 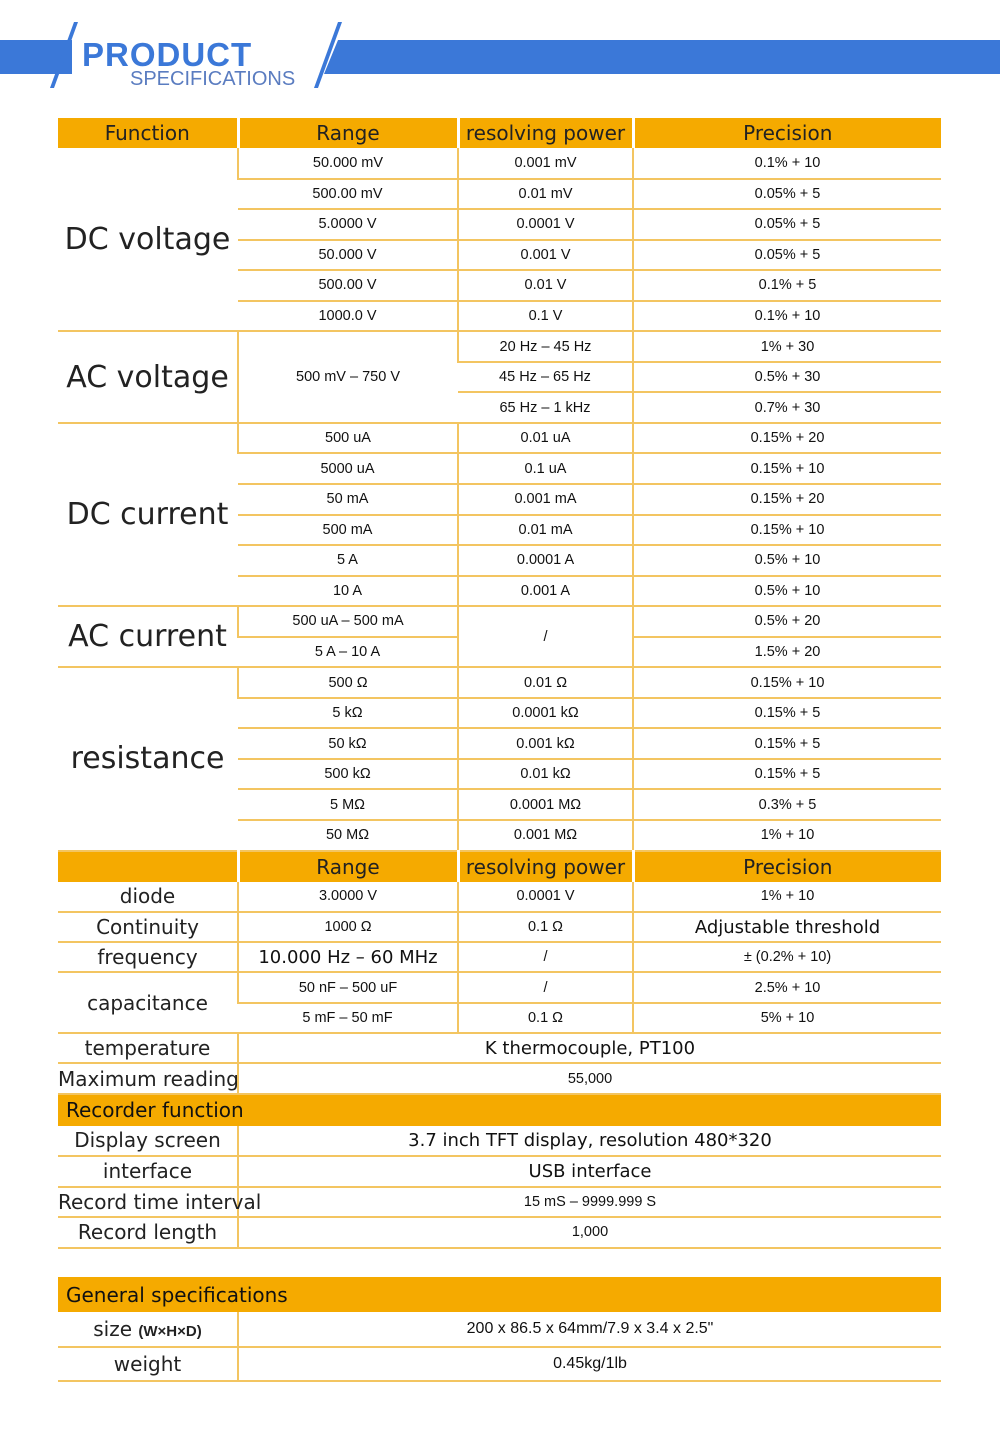 What do you see at coordinates (499, 194) in the screenshot?
I see `table-row: 500.00 mV 0.01 mV 0.05% + 5` at bounding box center [499, 194].